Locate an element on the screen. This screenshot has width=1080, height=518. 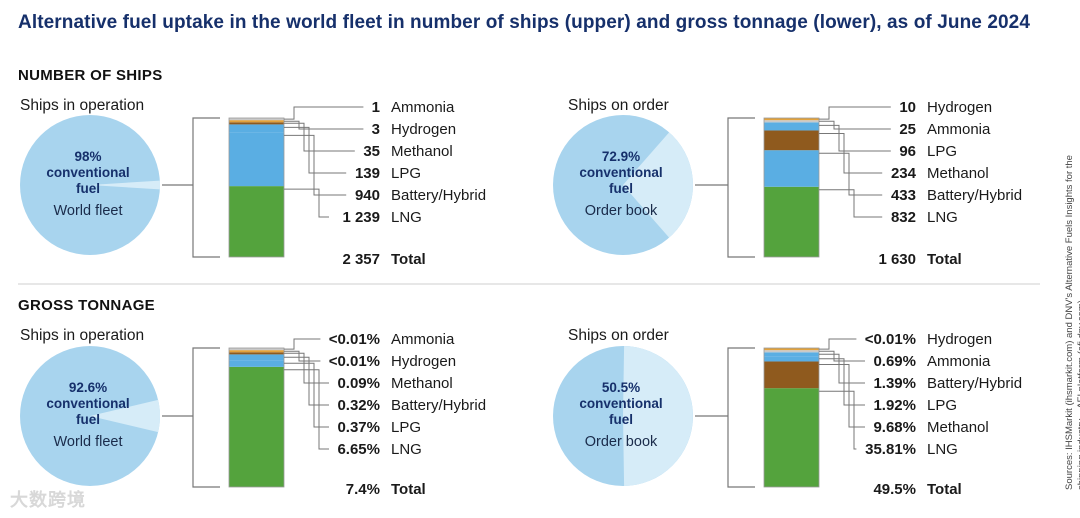
panel2-bar-hydrogen is located at coordinates (791, 119).